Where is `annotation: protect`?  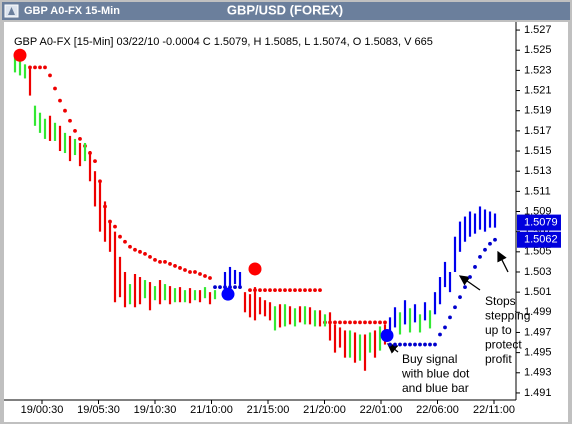 annotation: protect is located at coordinates (503, 345).